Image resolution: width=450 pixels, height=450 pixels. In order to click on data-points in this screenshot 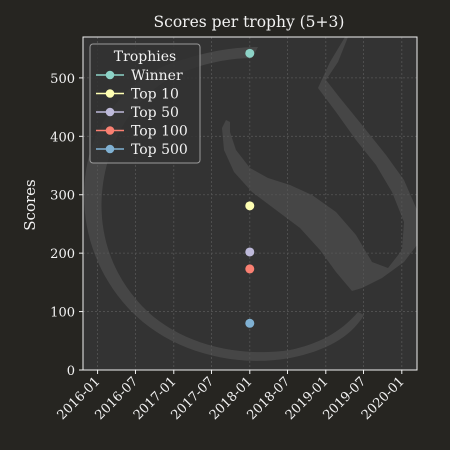, I will do `click(250, 188)`.